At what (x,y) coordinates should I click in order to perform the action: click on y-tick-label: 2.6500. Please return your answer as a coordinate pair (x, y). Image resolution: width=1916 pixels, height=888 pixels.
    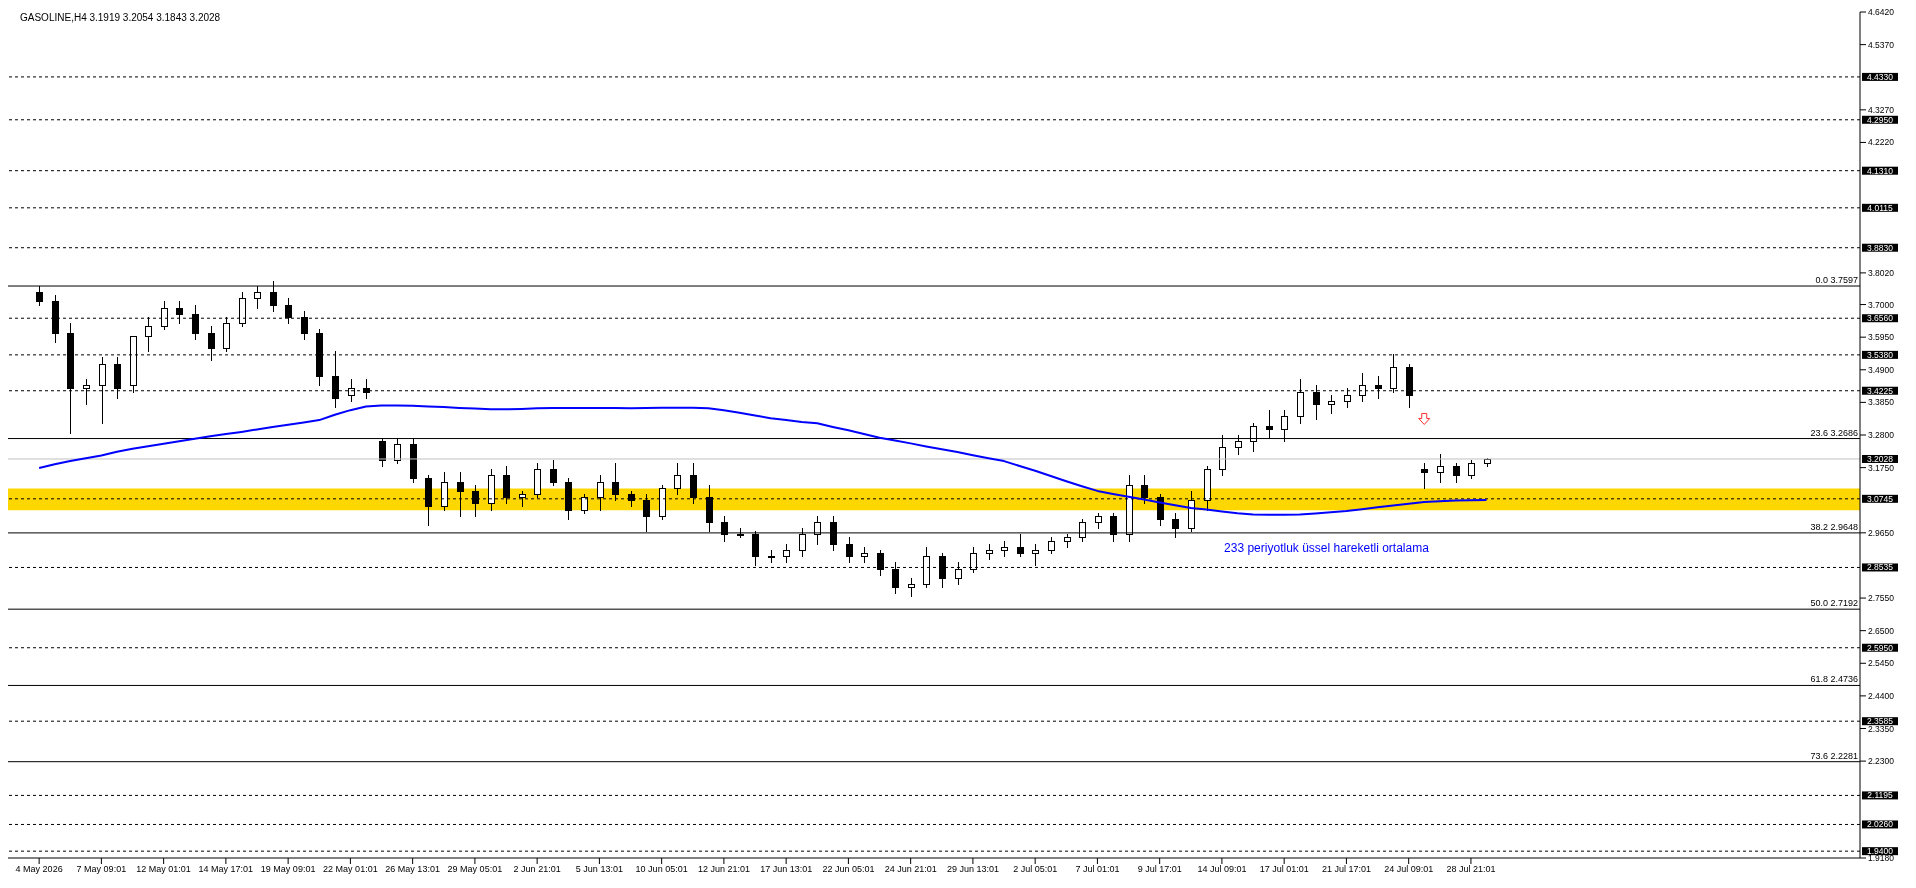
    Looking at the image, I should click on (1881, 630).